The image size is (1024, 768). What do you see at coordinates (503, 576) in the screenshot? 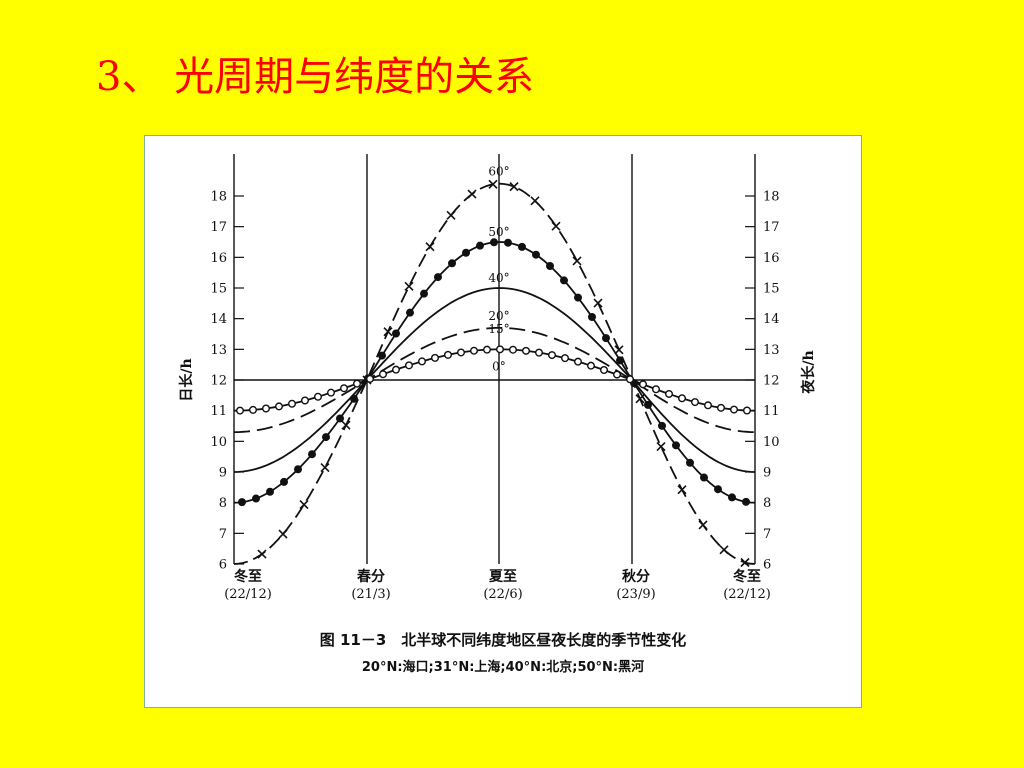
I see `category-name: 夏至` at bounding box center [503, 576].